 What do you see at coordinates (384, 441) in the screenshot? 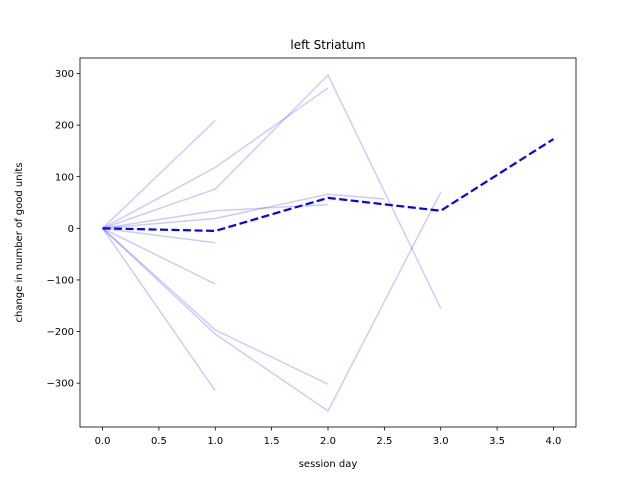
I see `x-tick-label: 2.5` at bounding box center [384, 441].